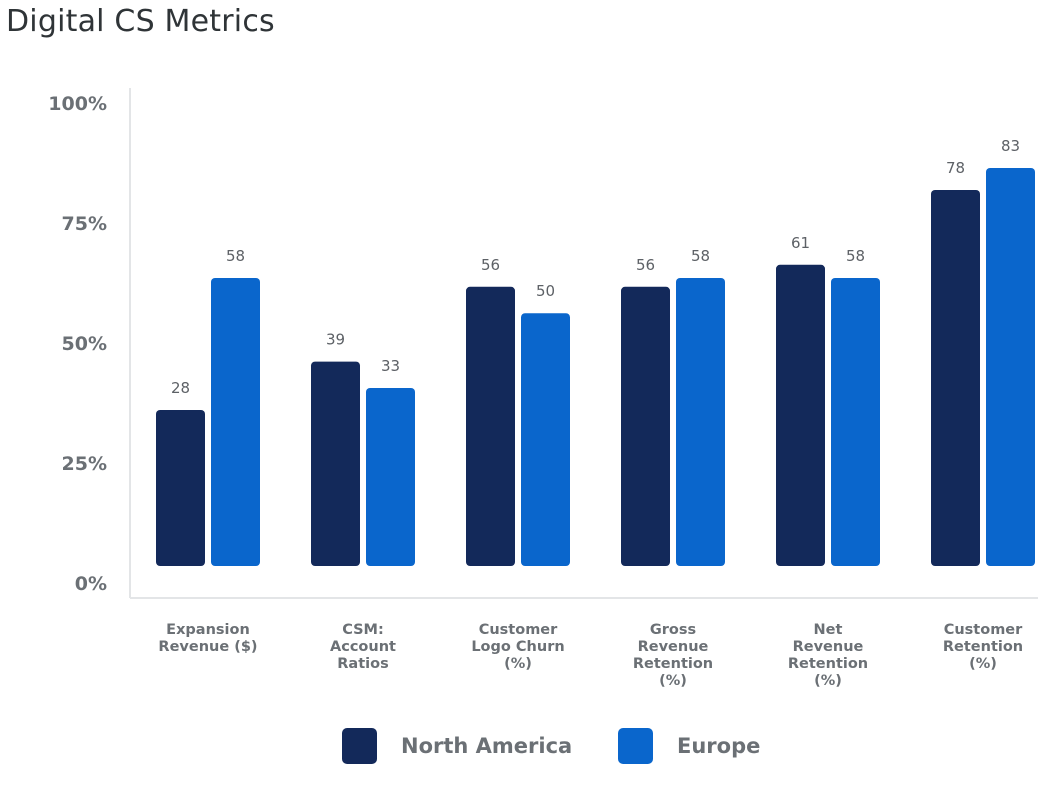  Describe the element at coordinates (208, 638) in the screenshot. I see `x-tick-label: Expansion Revenue ($)` at that location.